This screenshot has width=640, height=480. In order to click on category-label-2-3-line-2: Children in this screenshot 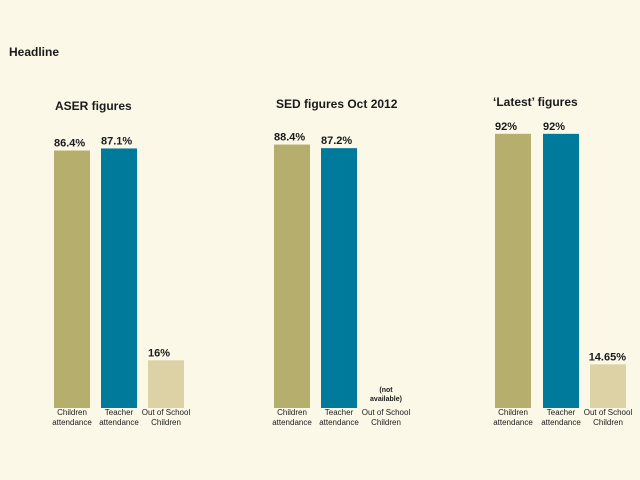, I will do `click(386, 422)`.